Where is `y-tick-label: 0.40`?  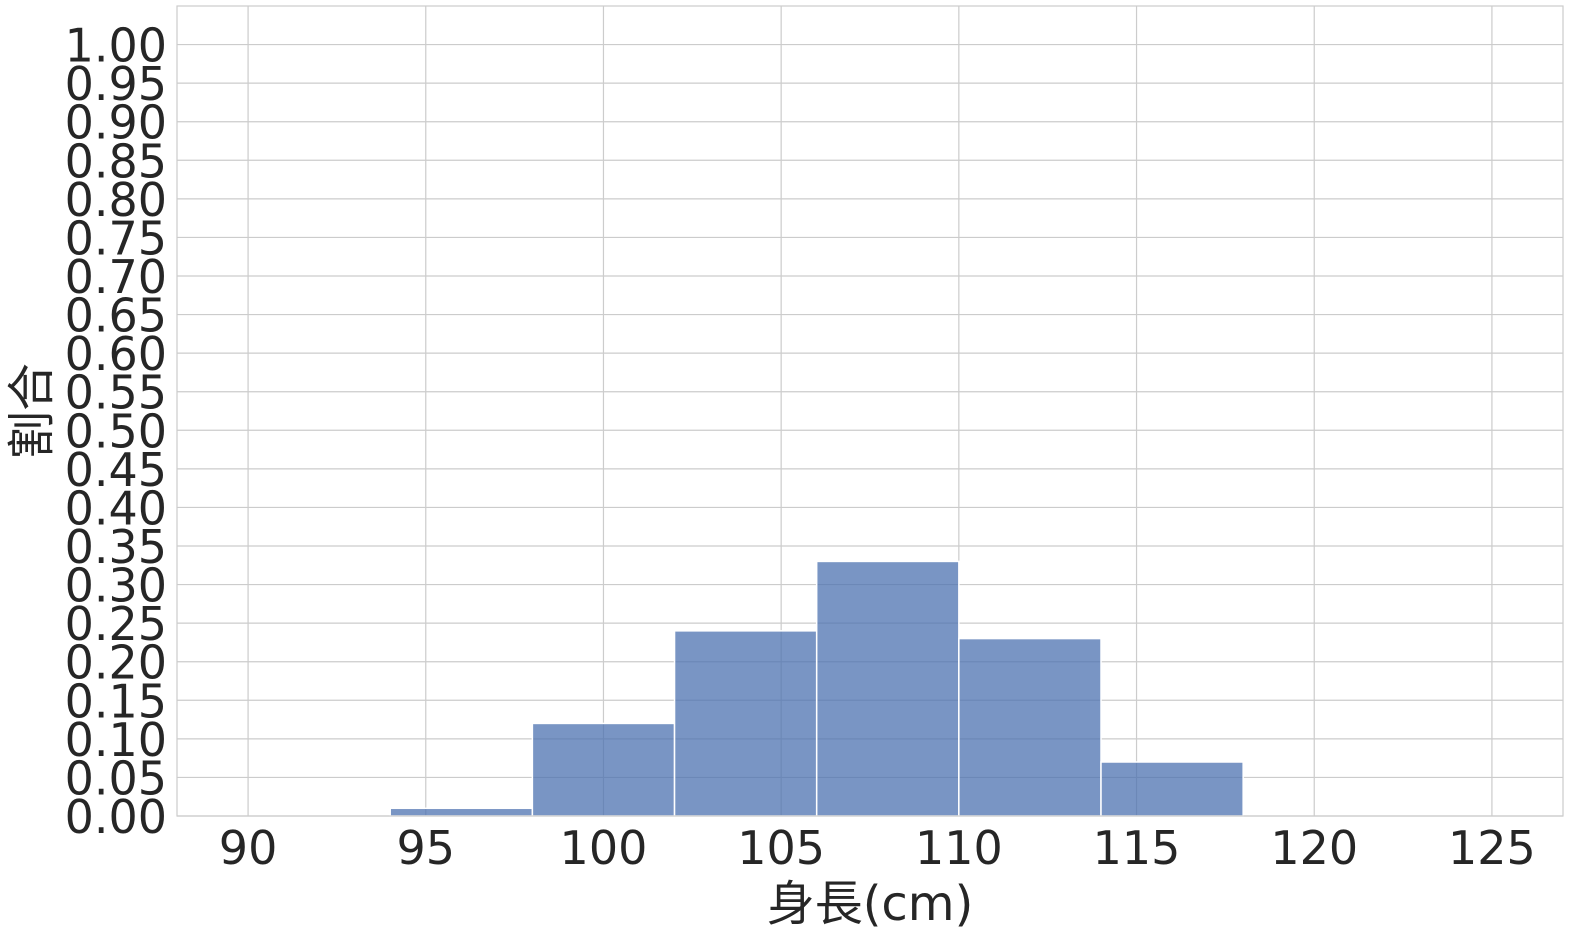
y-tick-label: 0.40 is located at coordinates (116, 508).